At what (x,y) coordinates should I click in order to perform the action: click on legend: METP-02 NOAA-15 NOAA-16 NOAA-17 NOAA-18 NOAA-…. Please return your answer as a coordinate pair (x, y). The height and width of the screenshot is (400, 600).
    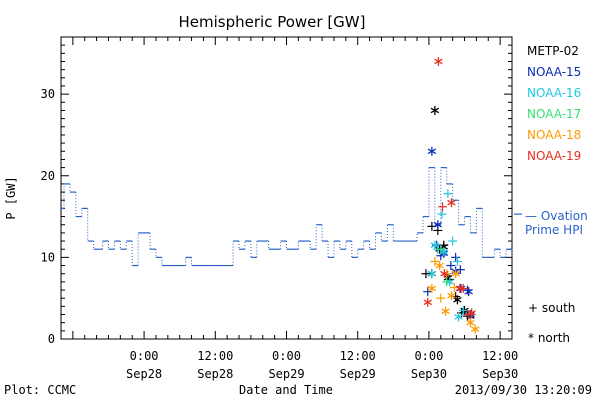
    Looking at the image, I should click on (554, 103).